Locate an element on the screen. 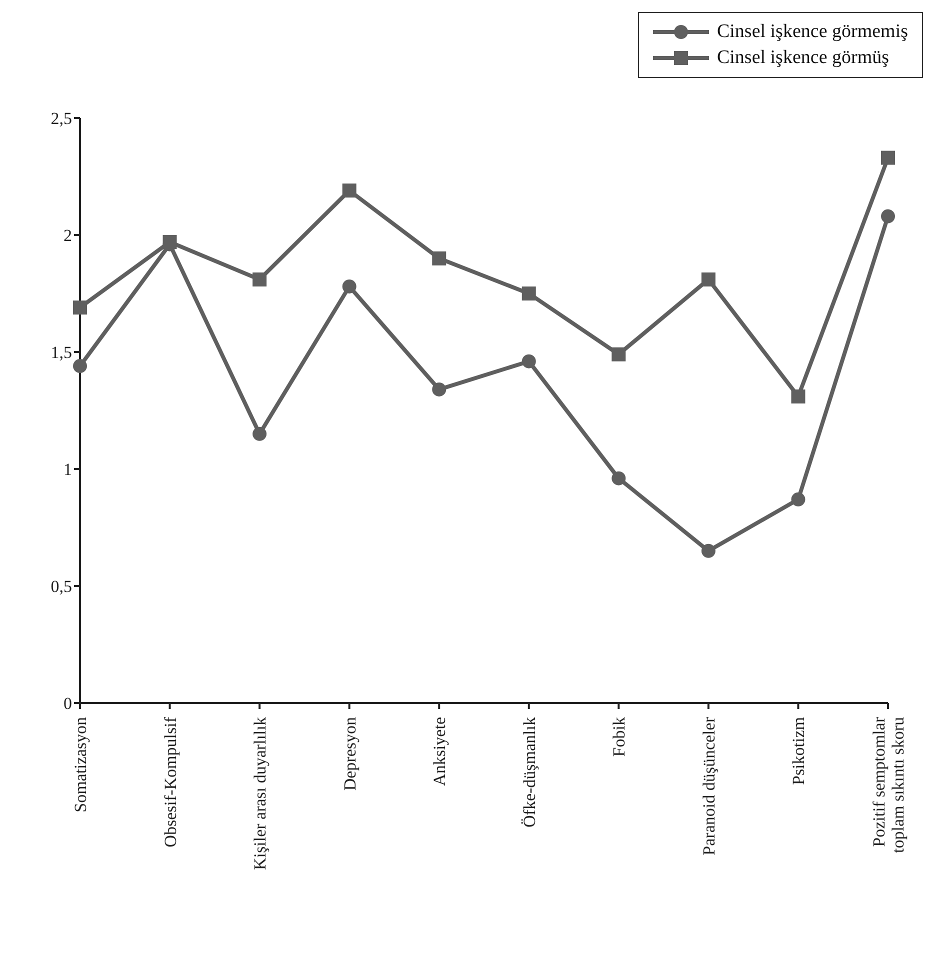  x-tick-label: Paranoid düşünceler is located at coordinates (708, 786).